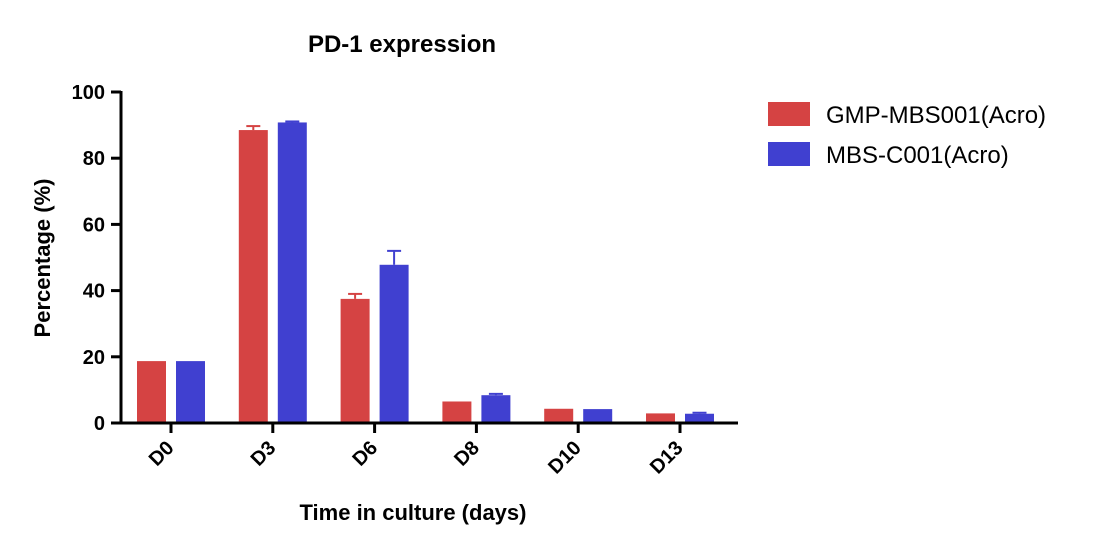 Image resolution: width=1098 pixels, height=550 pixels. I want to click on y-tick-label: 100, so click(88, 93).